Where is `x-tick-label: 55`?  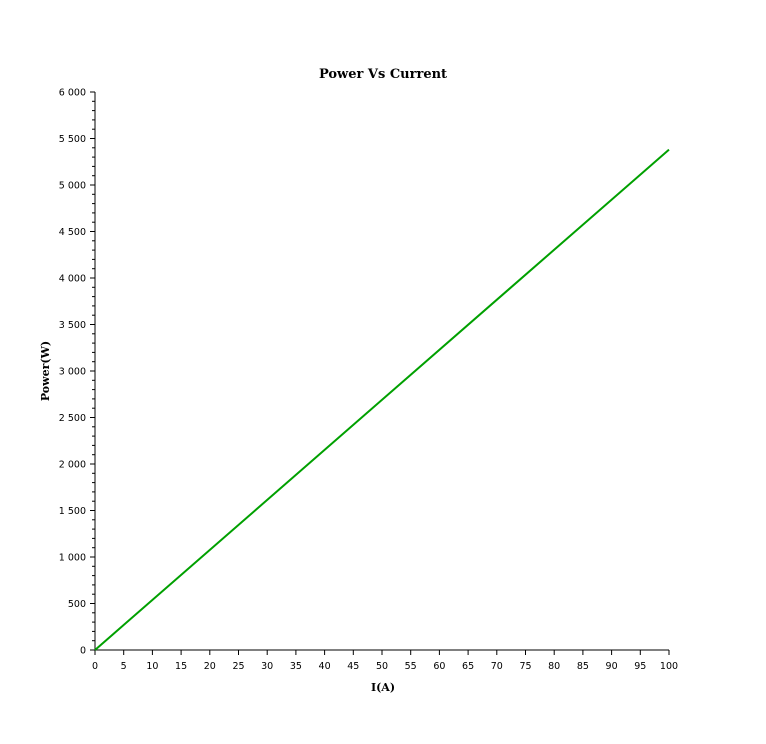 x-tick-label: 55 is located at coordinates (411, 666).